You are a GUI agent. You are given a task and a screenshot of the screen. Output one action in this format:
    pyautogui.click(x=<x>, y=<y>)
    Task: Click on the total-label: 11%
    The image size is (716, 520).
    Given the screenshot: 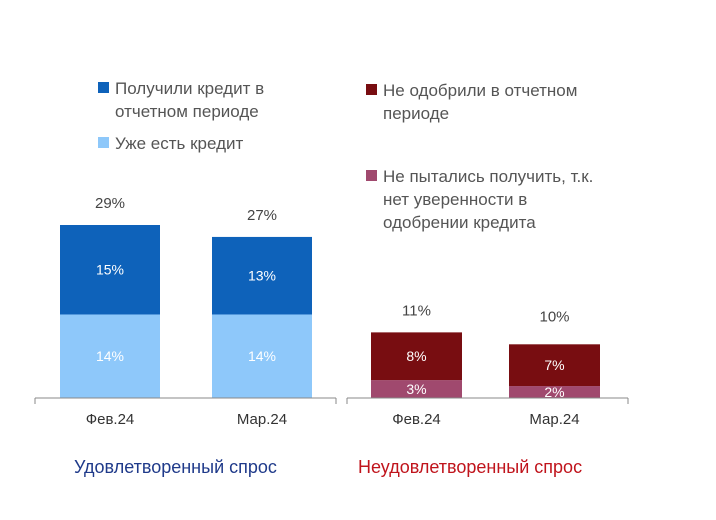 What is the action you would take?
    pyautogui.click(x=416, y=310)
    